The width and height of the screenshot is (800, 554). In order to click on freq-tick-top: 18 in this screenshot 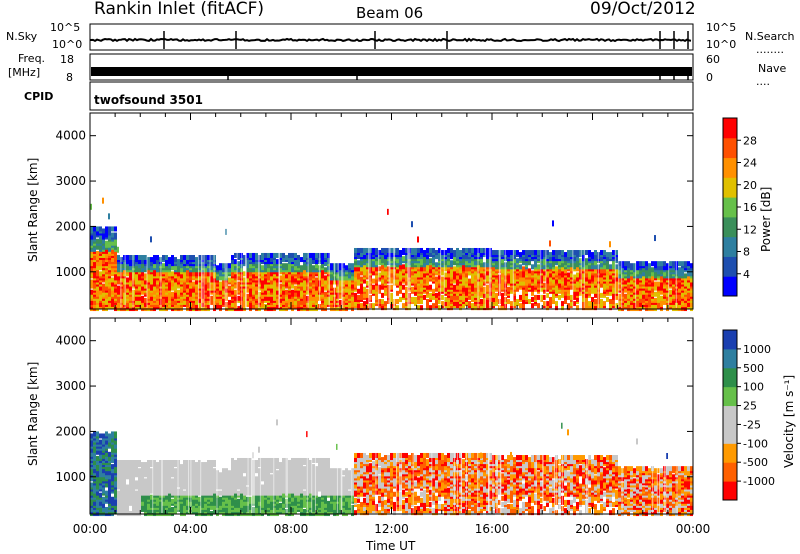, I will do `click(67, 59)`.